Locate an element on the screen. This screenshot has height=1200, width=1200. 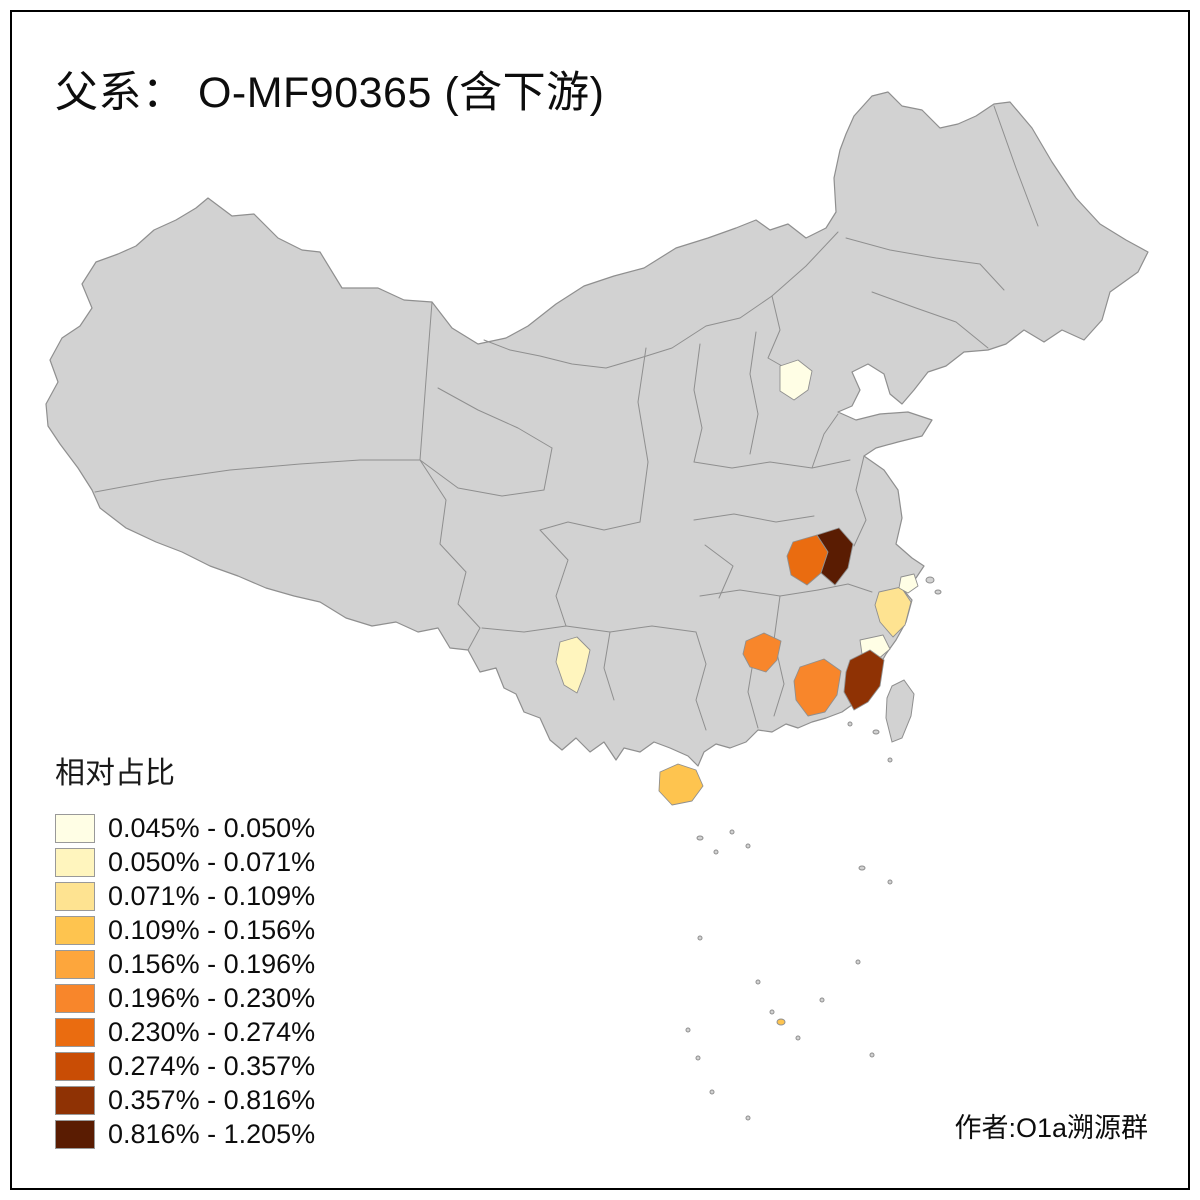
legend-title: 相对占比 is located at coordinates (115, 773).